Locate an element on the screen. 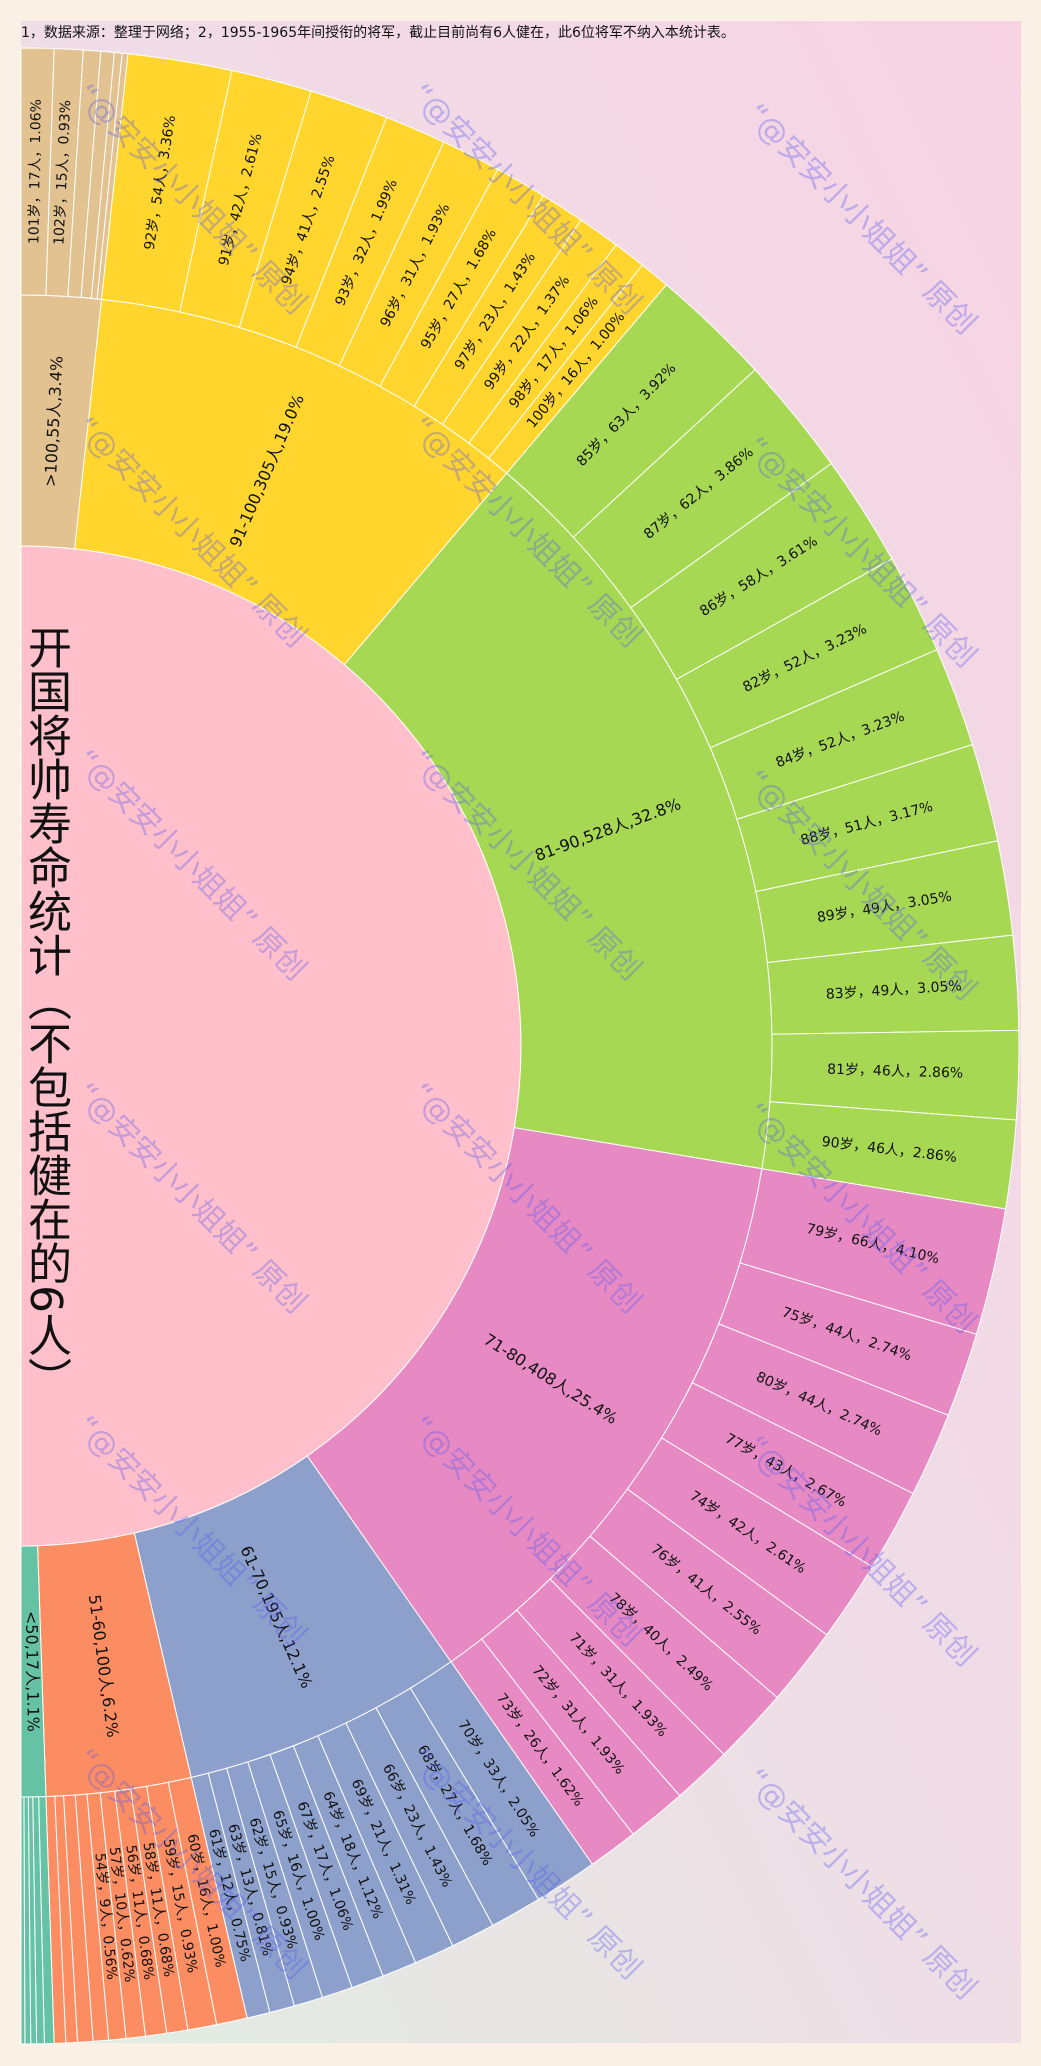 This screenshot has width=1041, height=2066. chart-title: 开国将帅寿命统计（不包括健在的6人） is located at coordinates (45, 1013).